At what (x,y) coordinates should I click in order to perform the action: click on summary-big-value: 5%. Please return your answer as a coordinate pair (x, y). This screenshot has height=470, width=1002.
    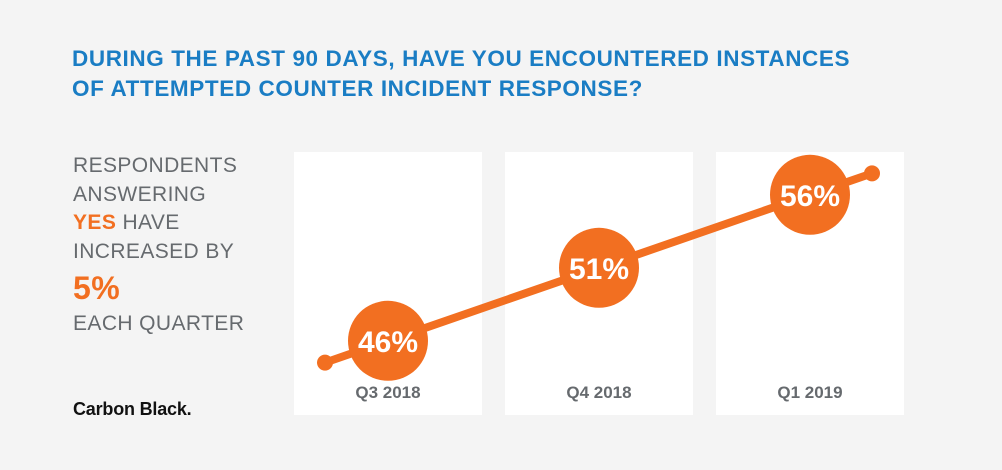
    Looking at the image, I should click on (97, 288).